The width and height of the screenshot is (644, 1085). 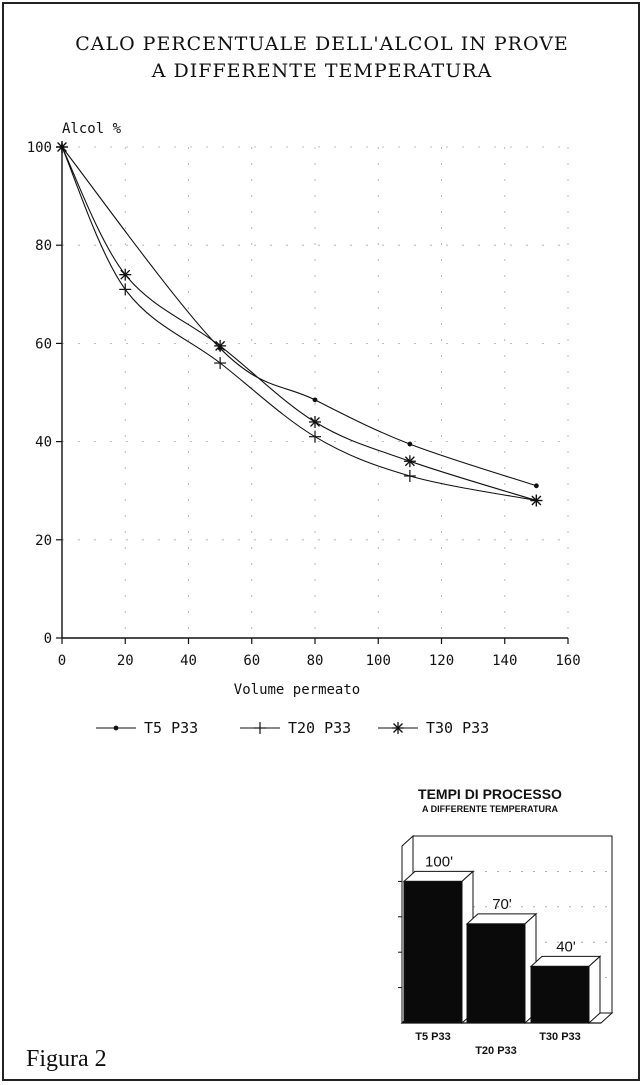 What do you see at coordinates (496, 1051) in the screenshot?
I see `bar-category-label-1: T20 P33` at bounding box center [496, 1051].